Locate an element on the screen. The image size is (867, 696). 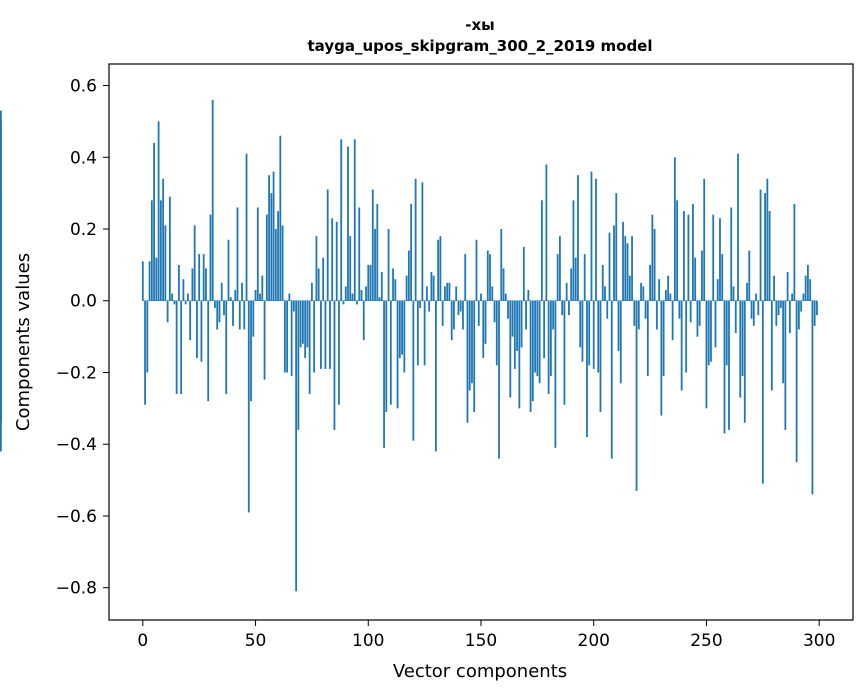
y-tick-label: 0.2 is located at coordinates (83, 230).